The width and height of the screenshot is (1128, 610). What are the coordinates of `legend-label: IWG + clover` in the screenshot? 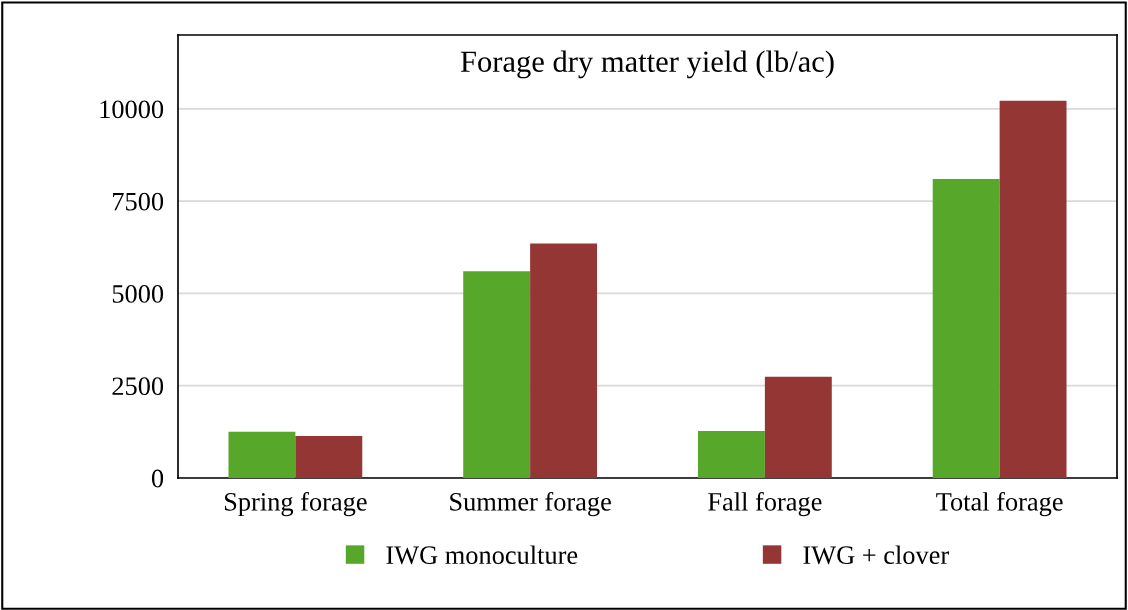 It's located at (876, 555).